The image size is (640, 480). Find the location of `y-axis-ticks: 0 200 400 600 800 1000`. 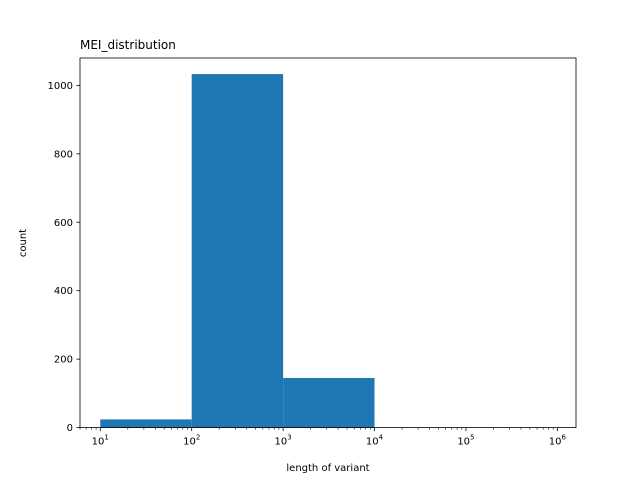

y-axis-ticks: 0 200 400 600 800 1000 is located at coordinates (64, 257).